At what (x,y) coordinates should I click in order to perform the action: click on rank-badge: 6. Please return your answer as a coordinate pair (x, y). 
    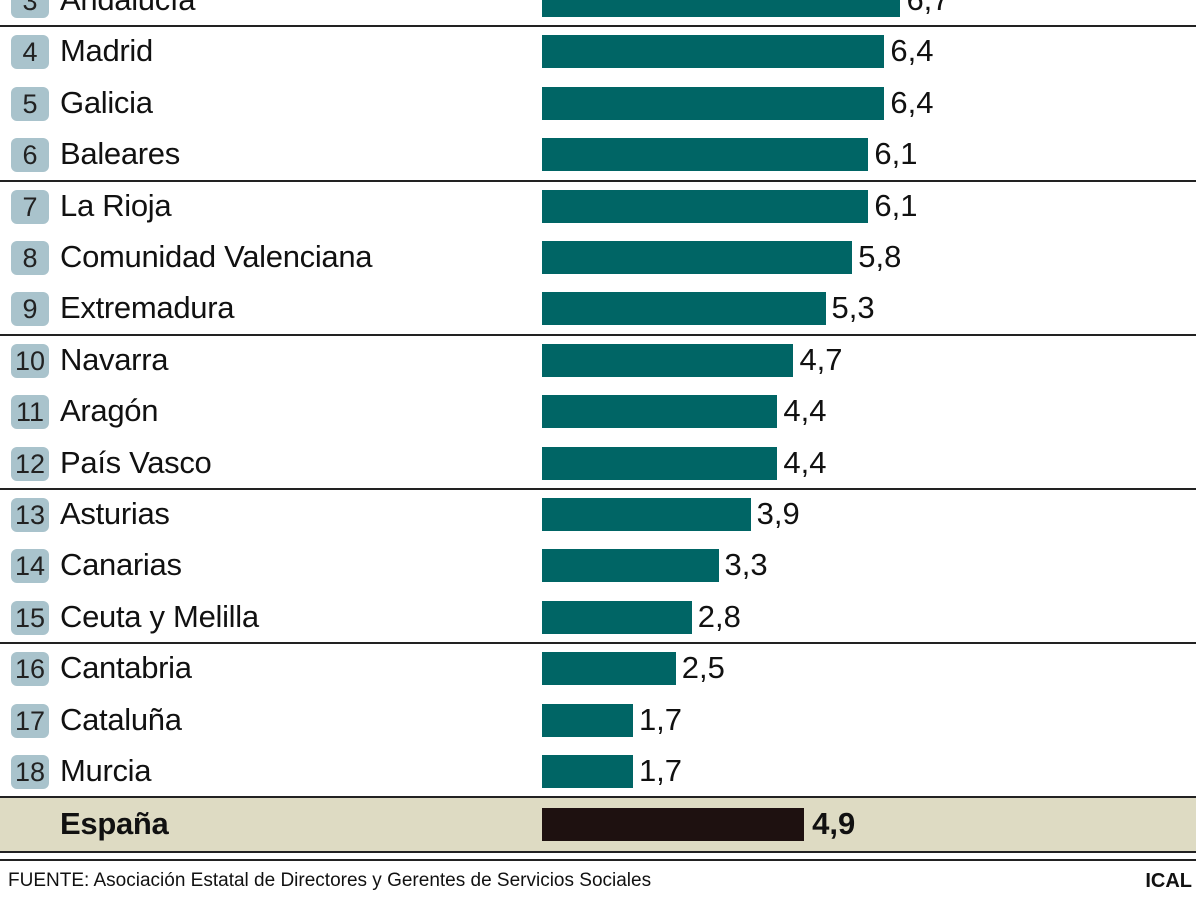
    Looking at the image, I should click on (30, 155).